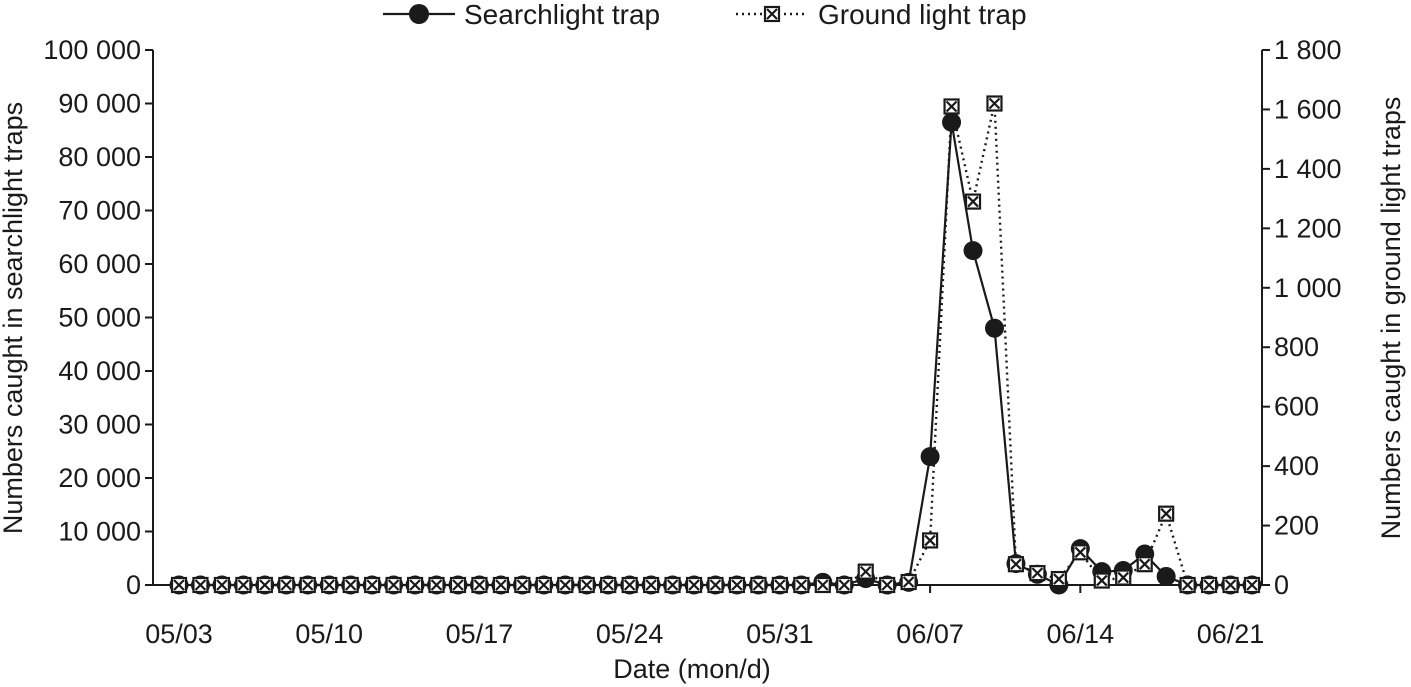 Image resolution: width=1411 pixels, height=687 pixels. What do you see at coordinates (1308, 109) in the screenshot?
I see `y-right-tick-label: 1 600` at bounding box center [1308, 109].